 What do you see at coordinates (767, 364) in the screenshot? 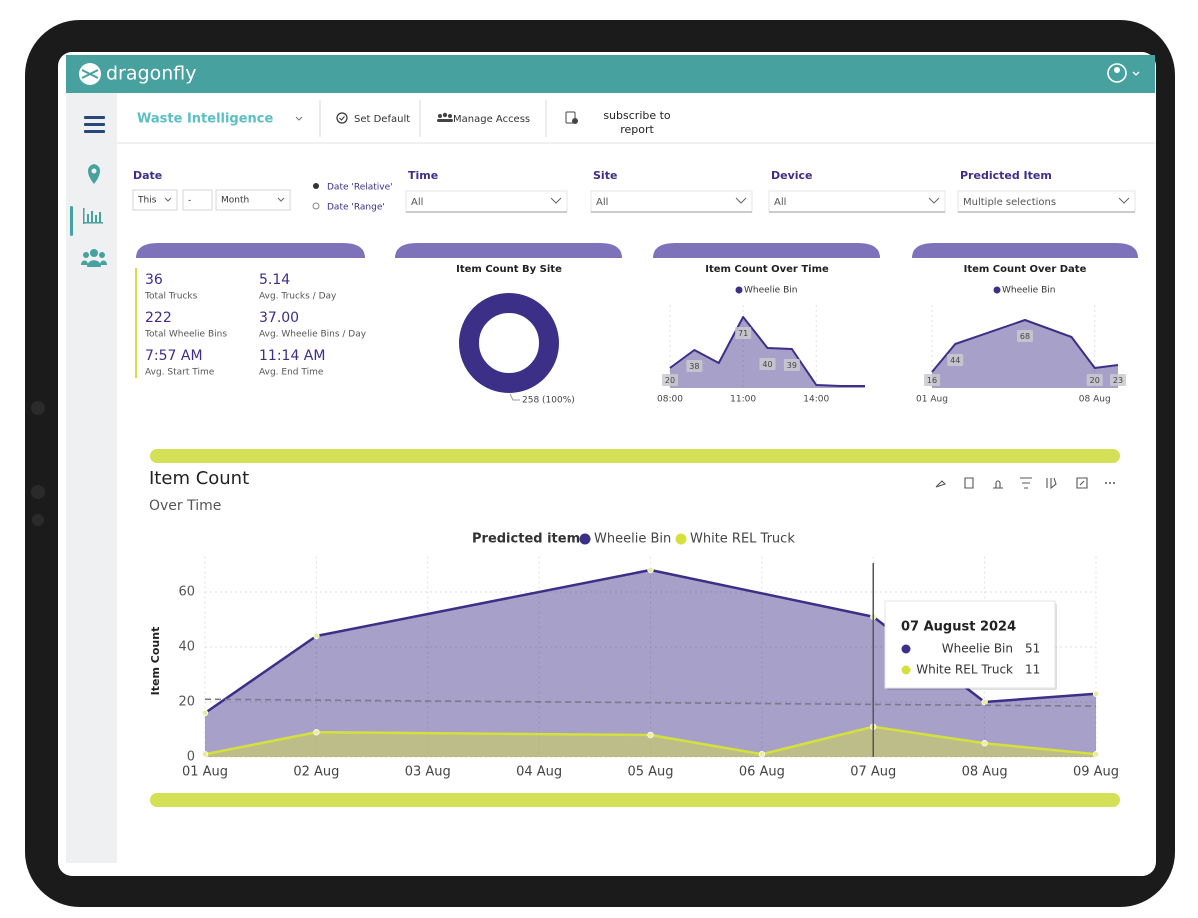
I see `data-label: 40` at bounding box center [767, 364].